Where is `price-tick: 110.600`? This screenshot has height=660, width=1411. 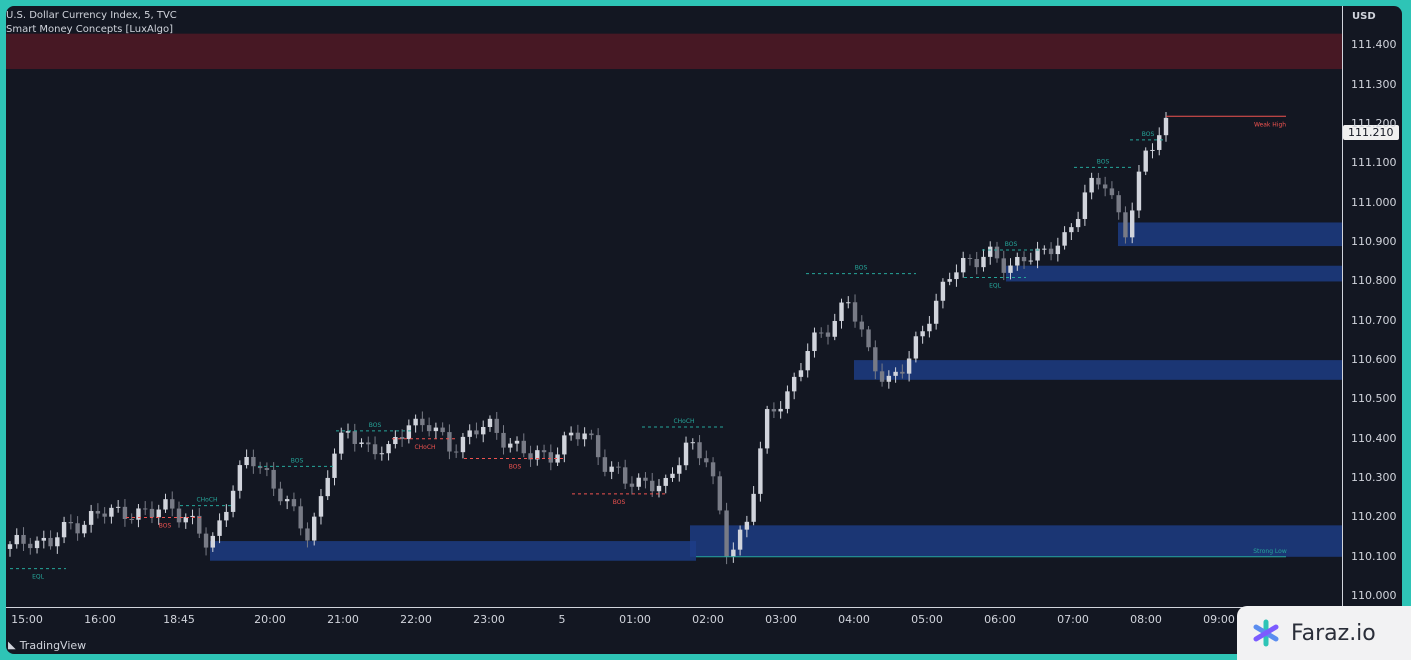
price-tick: 110.600 is located at coordinates (1374, 360).